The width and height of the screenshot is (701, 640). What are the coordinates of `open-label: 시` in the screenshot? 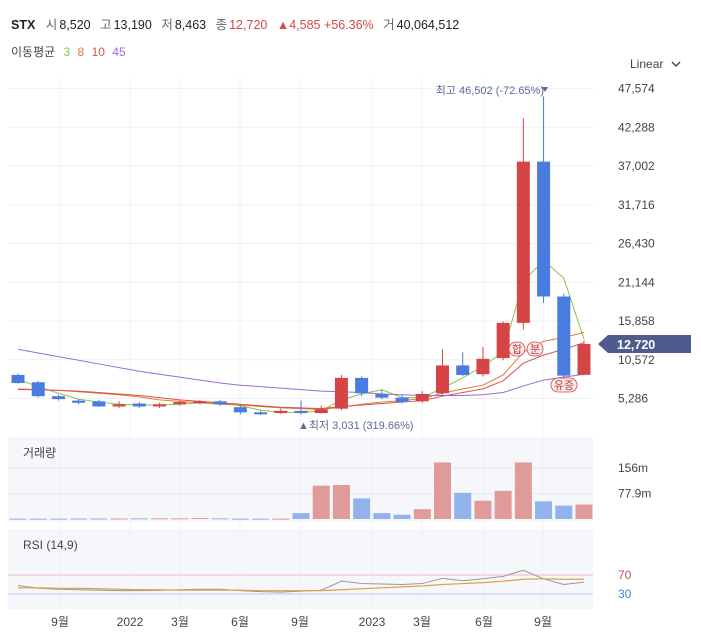 It's located at (51, 25).